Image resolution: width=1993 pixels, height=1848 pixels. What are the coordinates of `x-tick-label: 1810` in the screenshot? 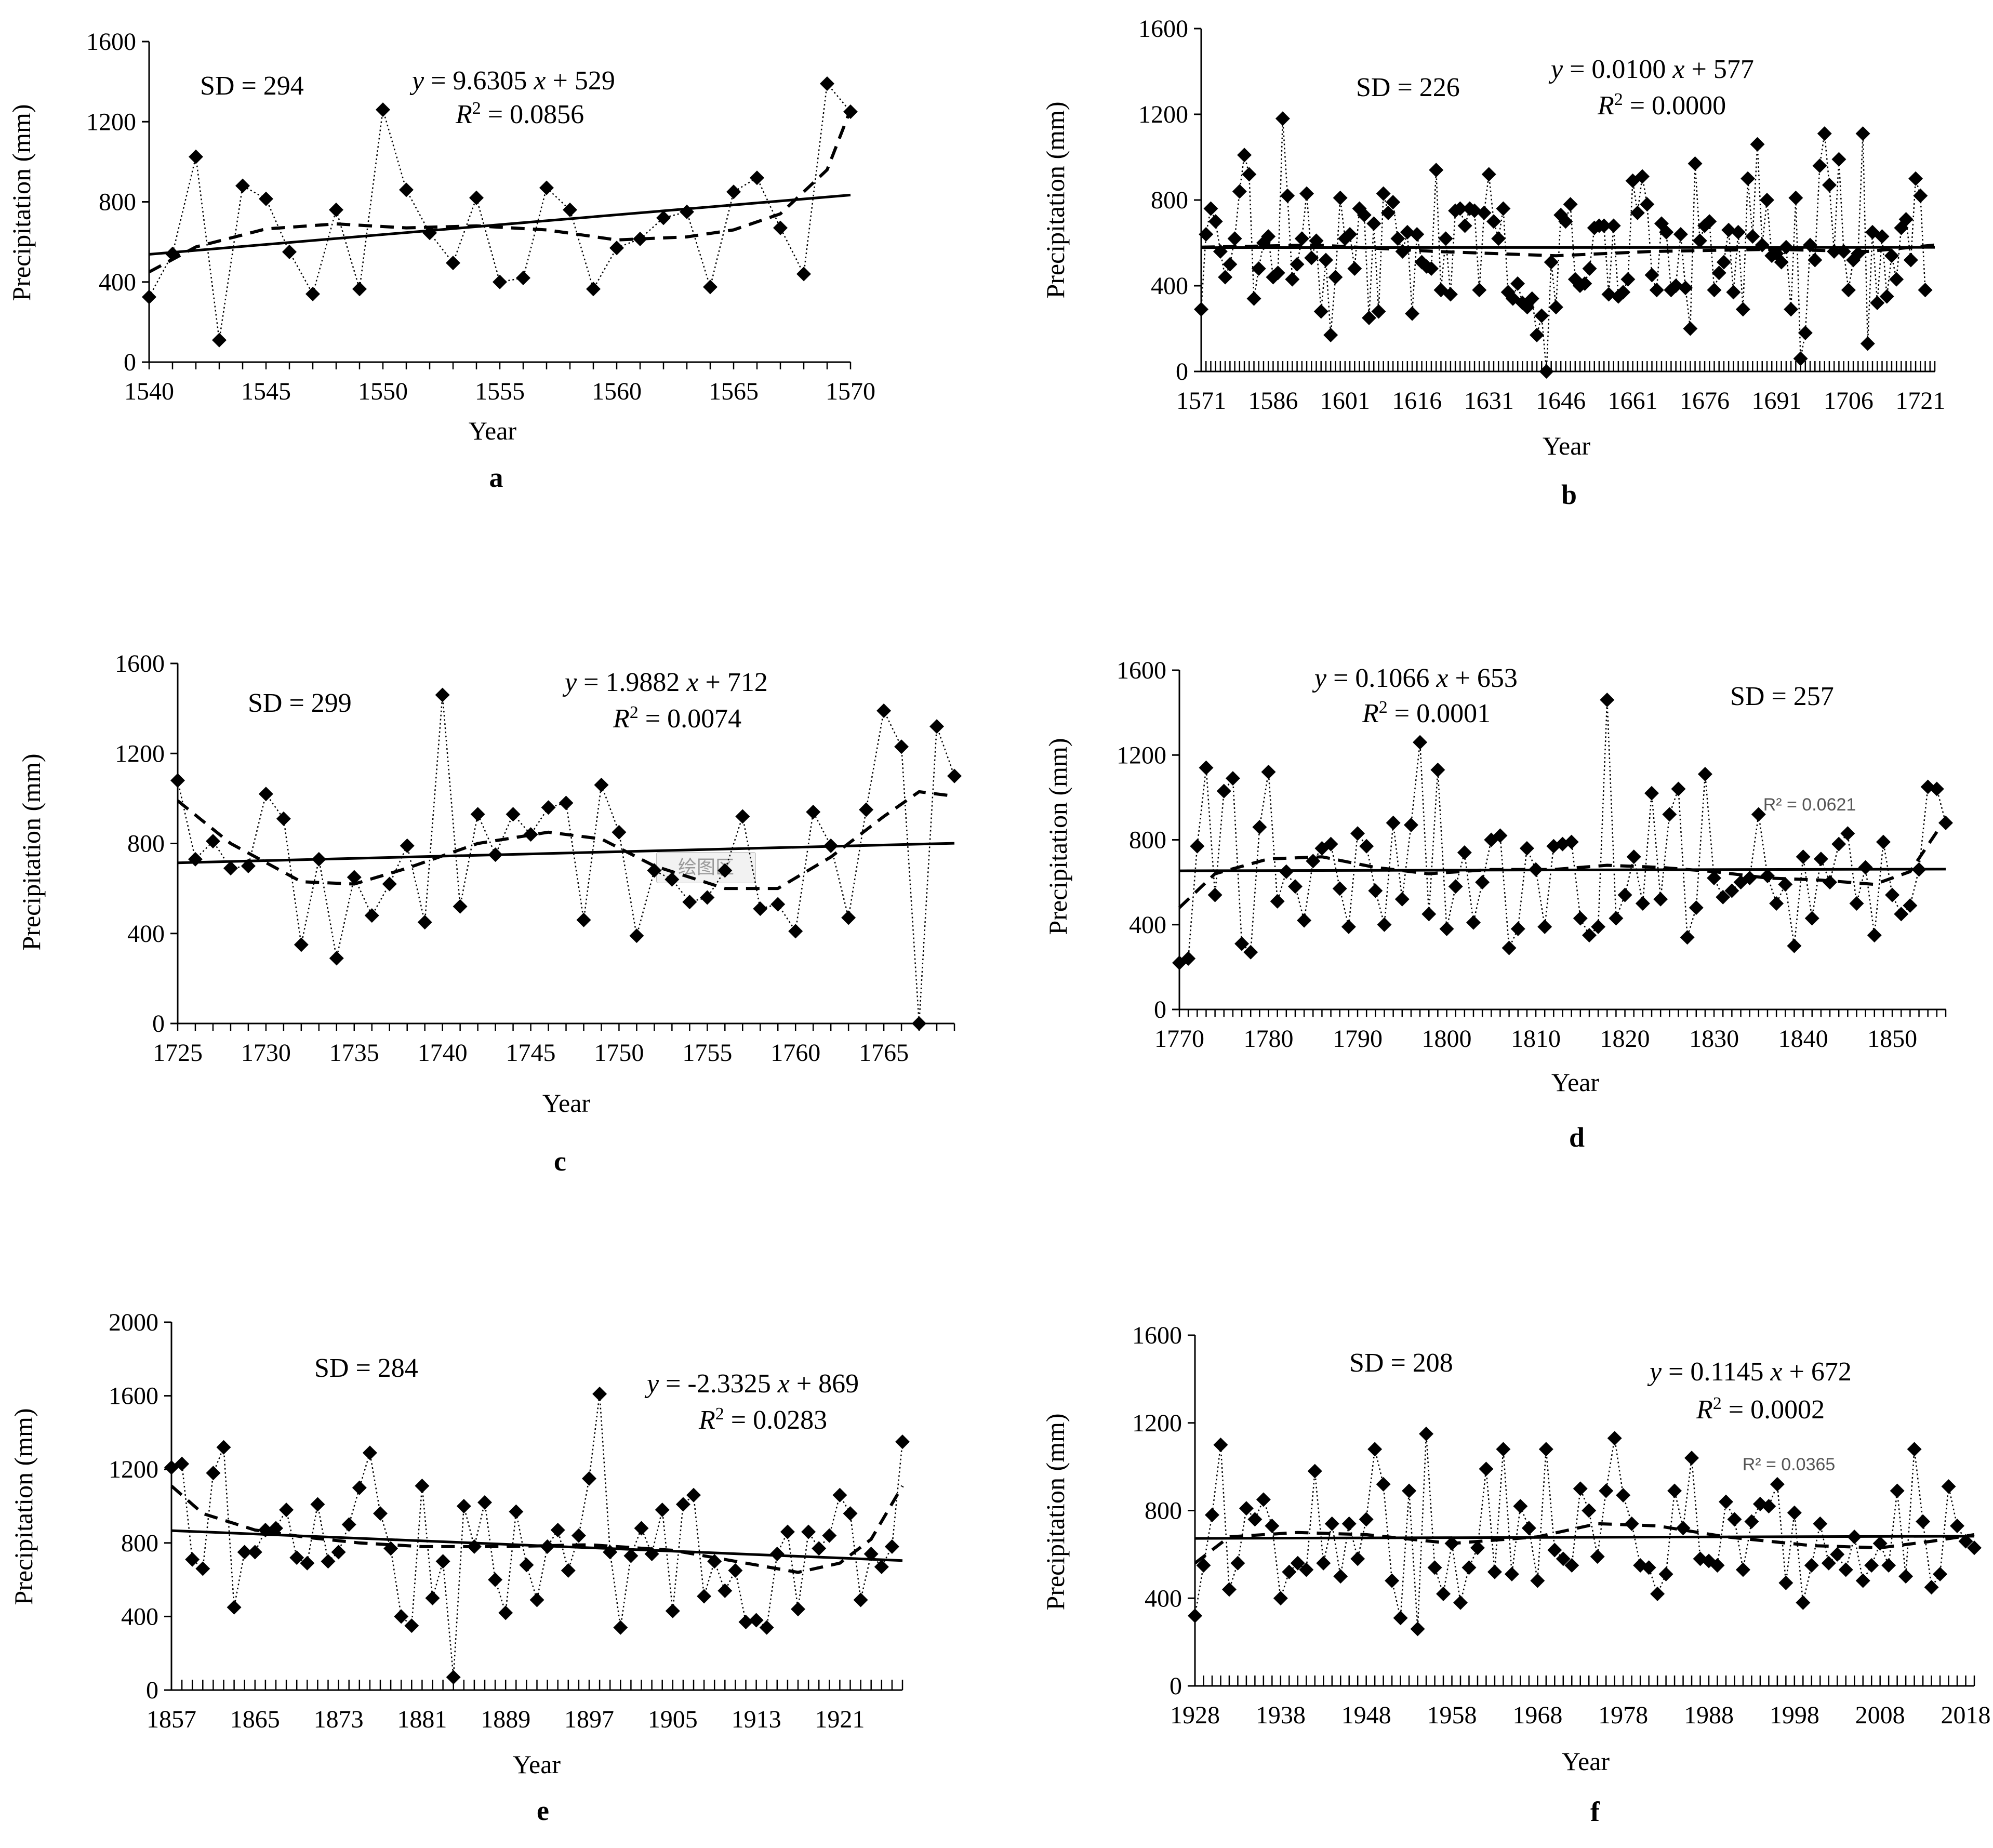 It's located at (1536, 1039).